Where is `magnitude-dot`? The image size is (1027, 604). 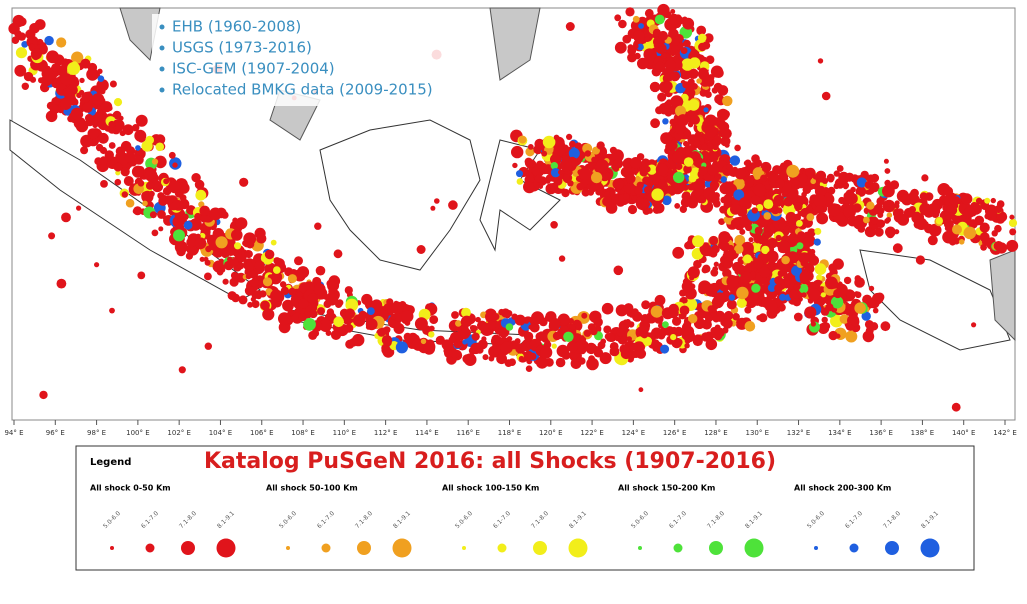
magnitude-dot is located at coordinates (188, 548).